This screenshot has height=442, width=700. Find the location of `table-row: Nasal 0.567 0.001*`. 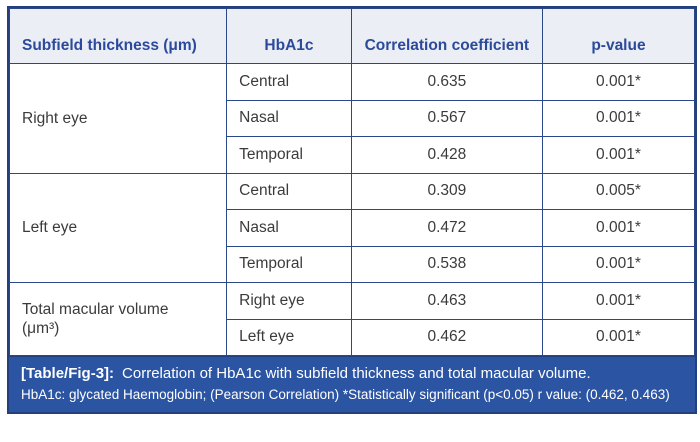

table-row: Nasal 0.567 0.001* is located at coordinates (353, 118).